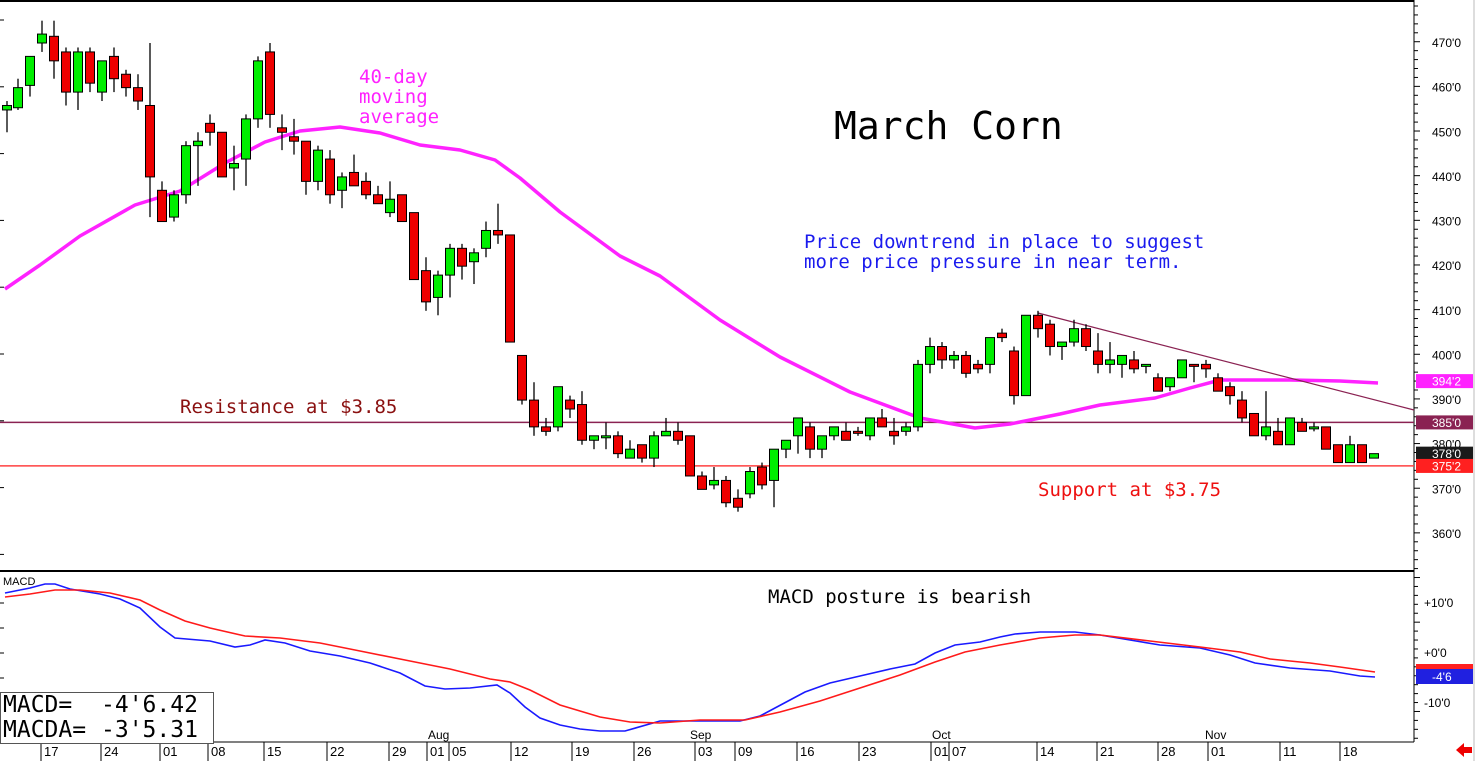 The height and width of the screenshot is (765, 1476). Describe the element at coordinates (1168, 751) in the screenshot. I see `date-tick-label: 28` at that location.